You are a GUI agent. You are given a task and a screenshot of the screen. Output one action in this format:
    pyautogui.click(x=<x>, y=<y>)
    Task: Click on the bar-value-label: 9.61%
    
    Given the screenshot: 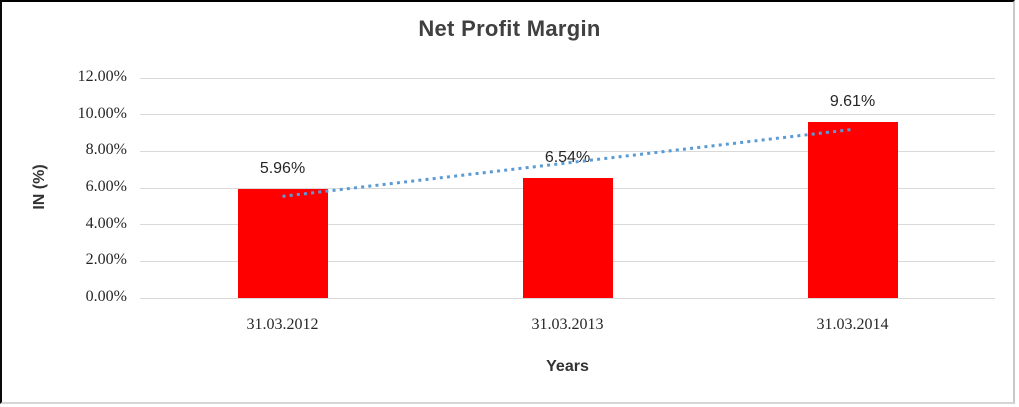 What is the action you would take?
    pyautogui.click(x=852, y=101)
    